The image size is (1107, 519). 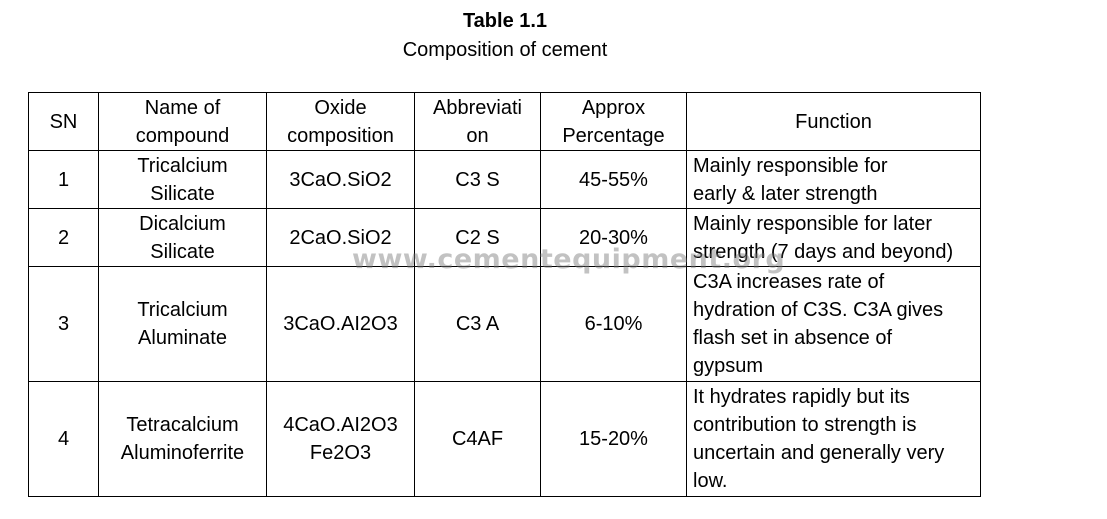 What do you see at coordinates (340, 121) in the screenshot?
I see `header-oxide: Oxide composition` at bounding box center [340, 121].